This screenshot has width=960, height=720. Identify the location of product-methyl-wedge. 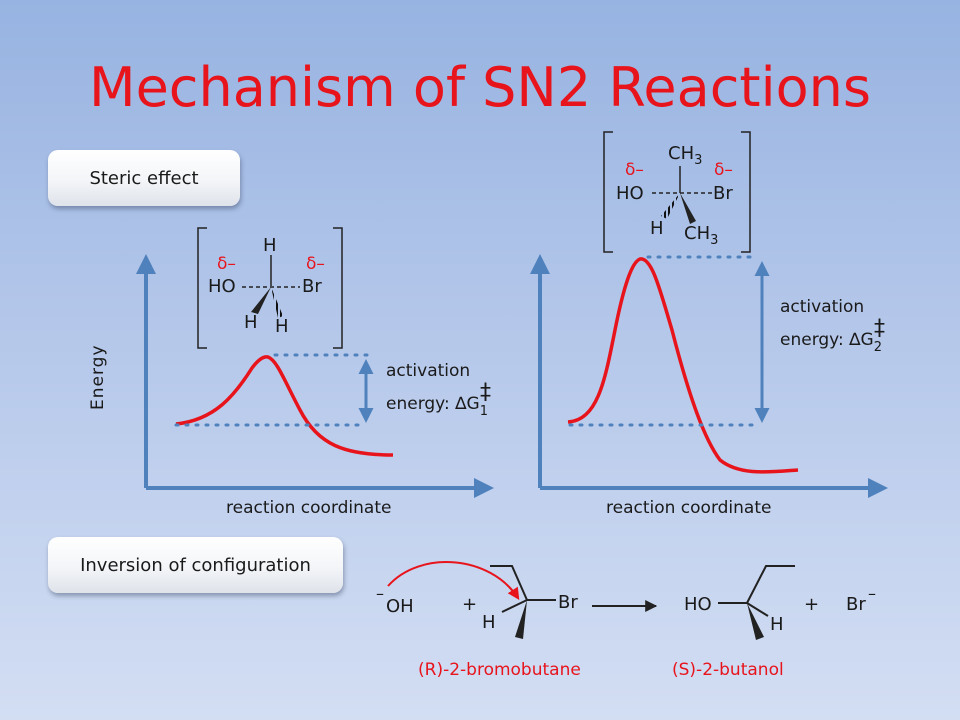
(755, 621).